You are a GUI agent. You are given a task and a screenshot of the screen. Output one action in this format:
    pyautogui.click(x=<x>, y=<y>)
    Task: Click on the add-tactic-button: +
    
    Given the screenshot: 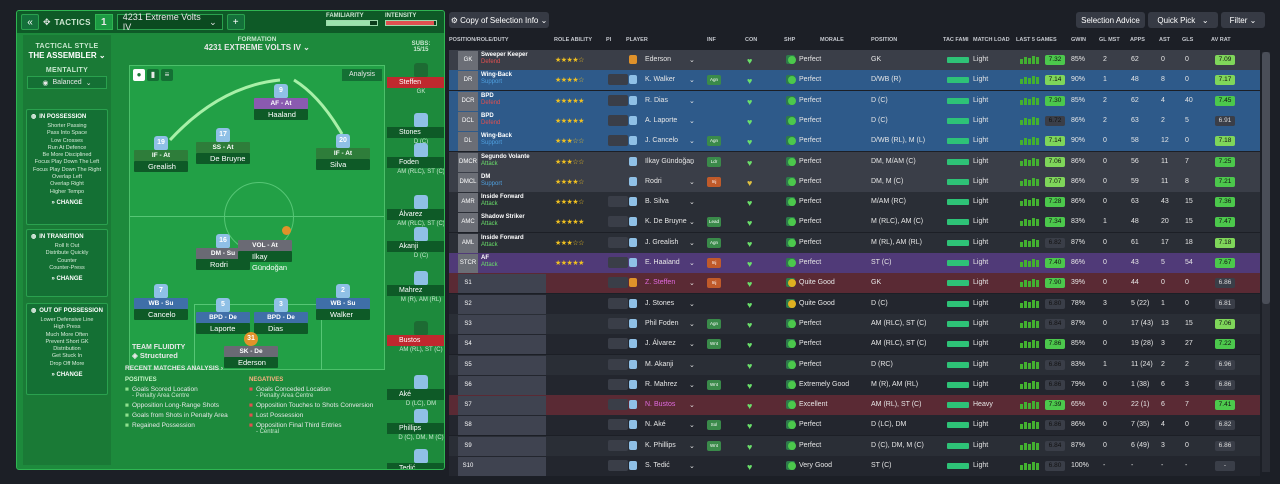 What is the action you would take?
    pyautogui.click(x=235, y=22)
    